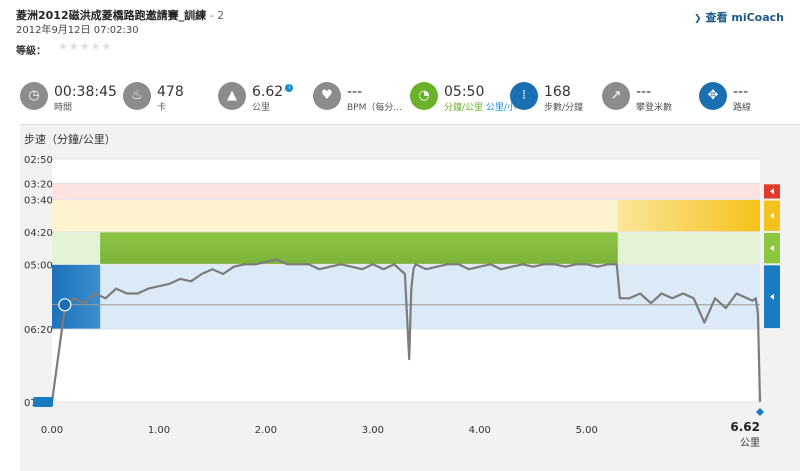  Describe the element at coordinates (654, 108) in the screenshot. I see `metric-climb-label: 攀登米數` at that location.